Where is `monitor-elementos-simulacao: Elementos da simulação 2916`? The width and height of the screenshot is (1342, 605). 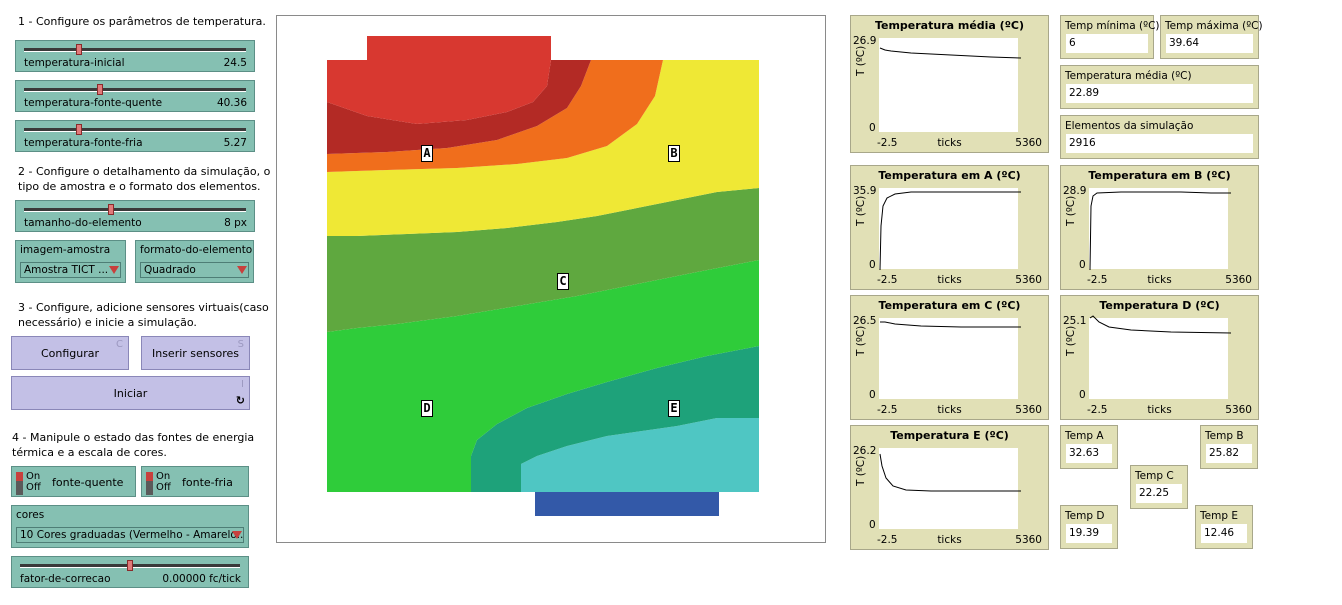
monitor-elementos-simulacao: Elementos da simulação 2916 is located at coordinates (1159, 137).